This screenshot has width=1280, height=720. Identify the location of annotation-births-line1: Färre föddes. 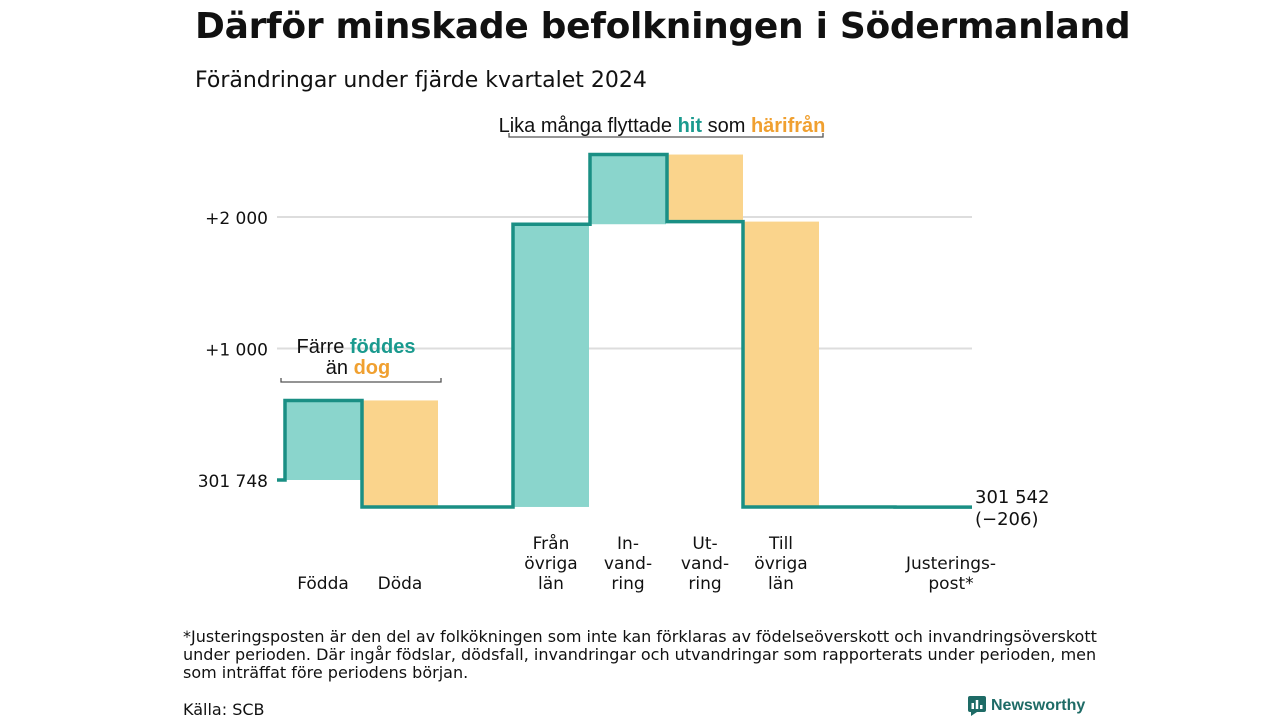
(356, 347).